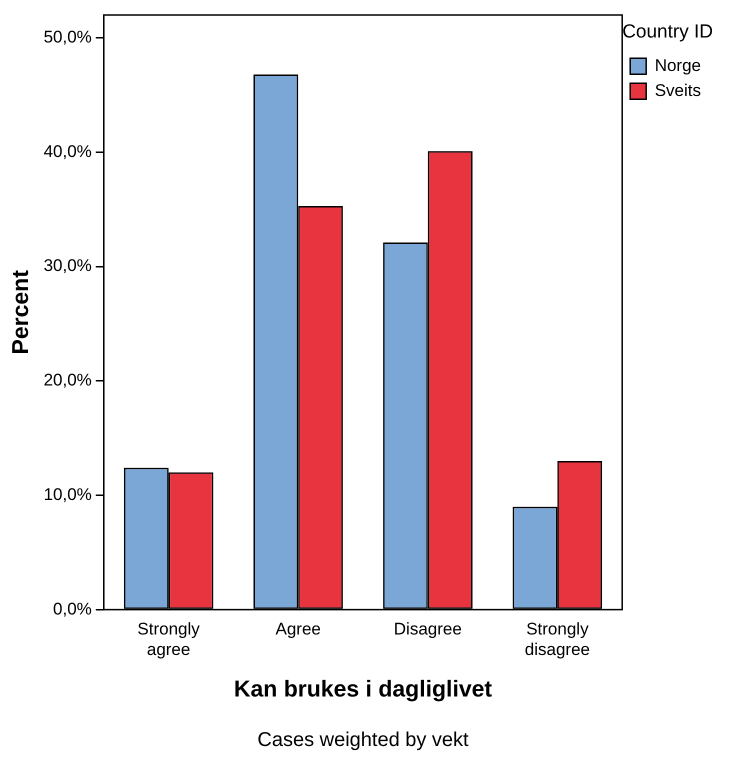  I want to click on legend-label: Norge, so click(678, 65).